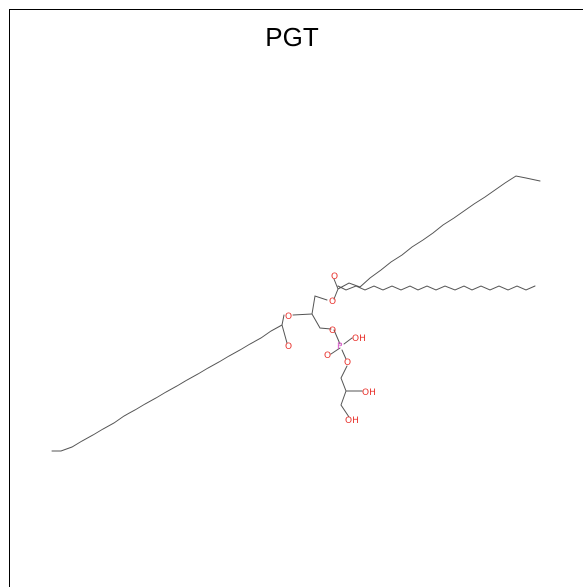 The image size is (584, 587). What do you see at coordinates (336, 284) in the screenshot?
I see `upper-carbonyl-bond` at bounding box center [336, 284].